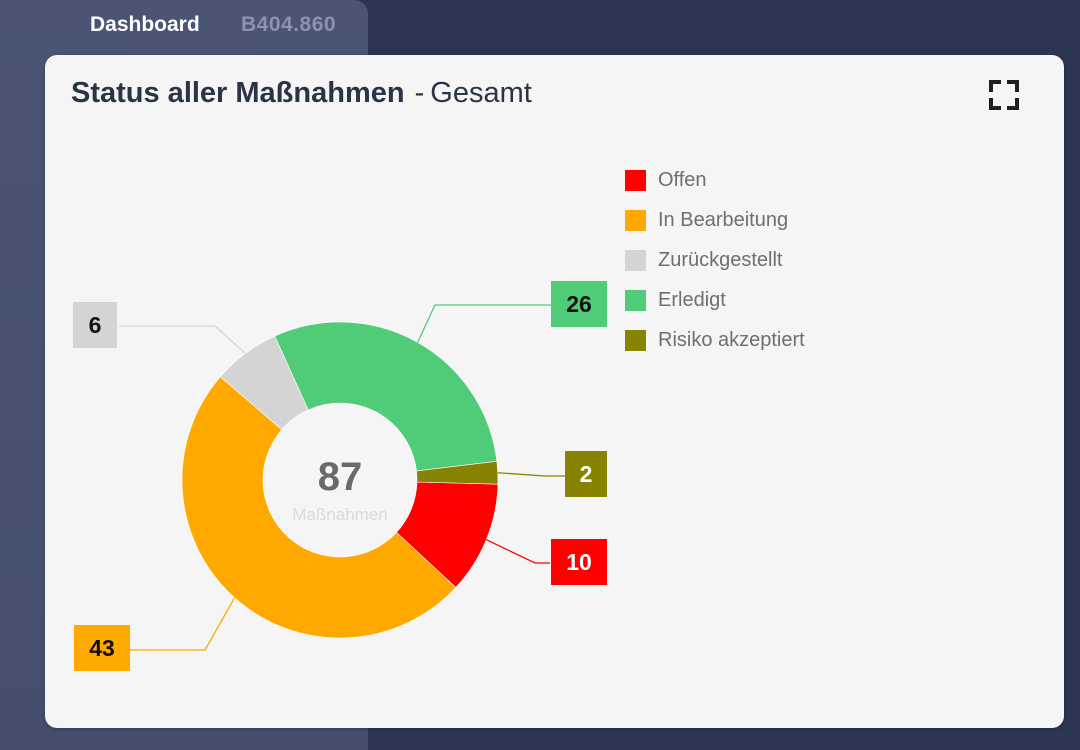 This screenshot has width=1080, height=750. I want to click on tab-dashboard: Dashboard, so click(145, 24).